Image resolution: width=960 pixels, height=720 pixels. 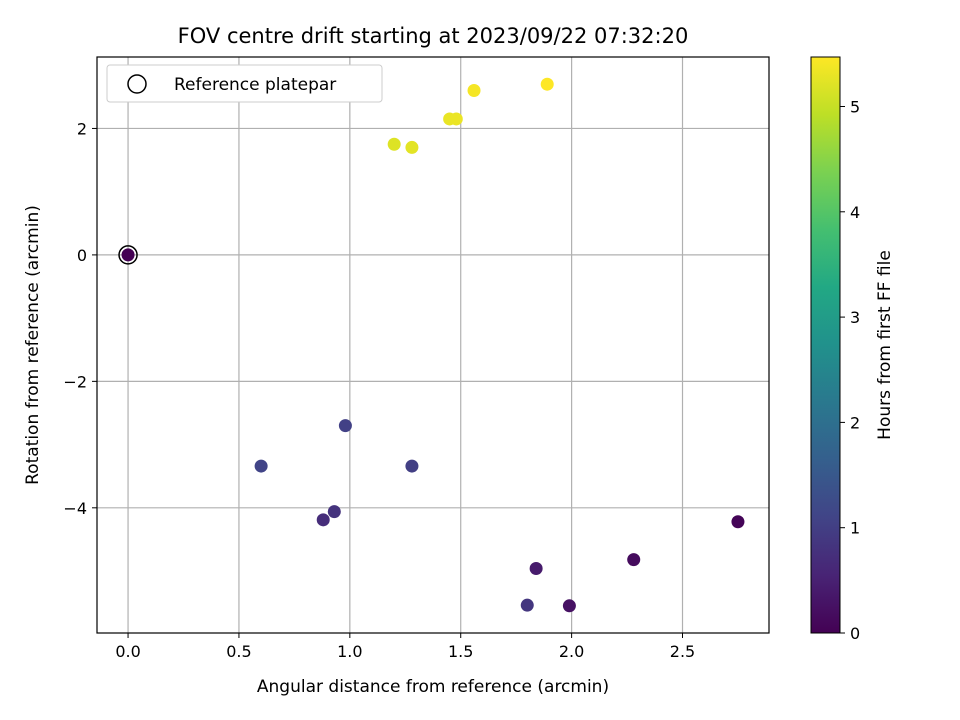 I want to click on y-tick-label: 2, so click(x=82, y=128).